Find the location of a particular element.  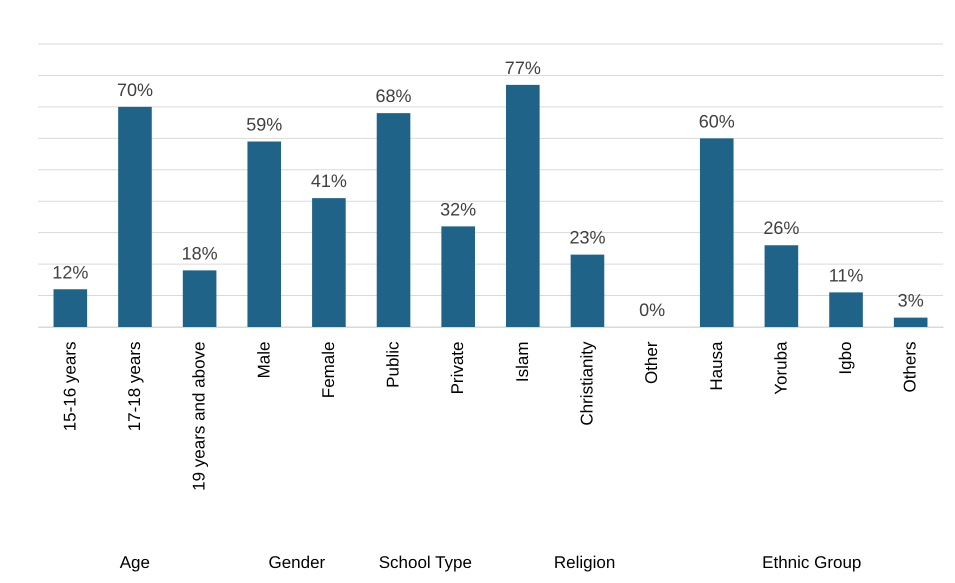

text: Ethnic Group is located at coordinates (812, 562).